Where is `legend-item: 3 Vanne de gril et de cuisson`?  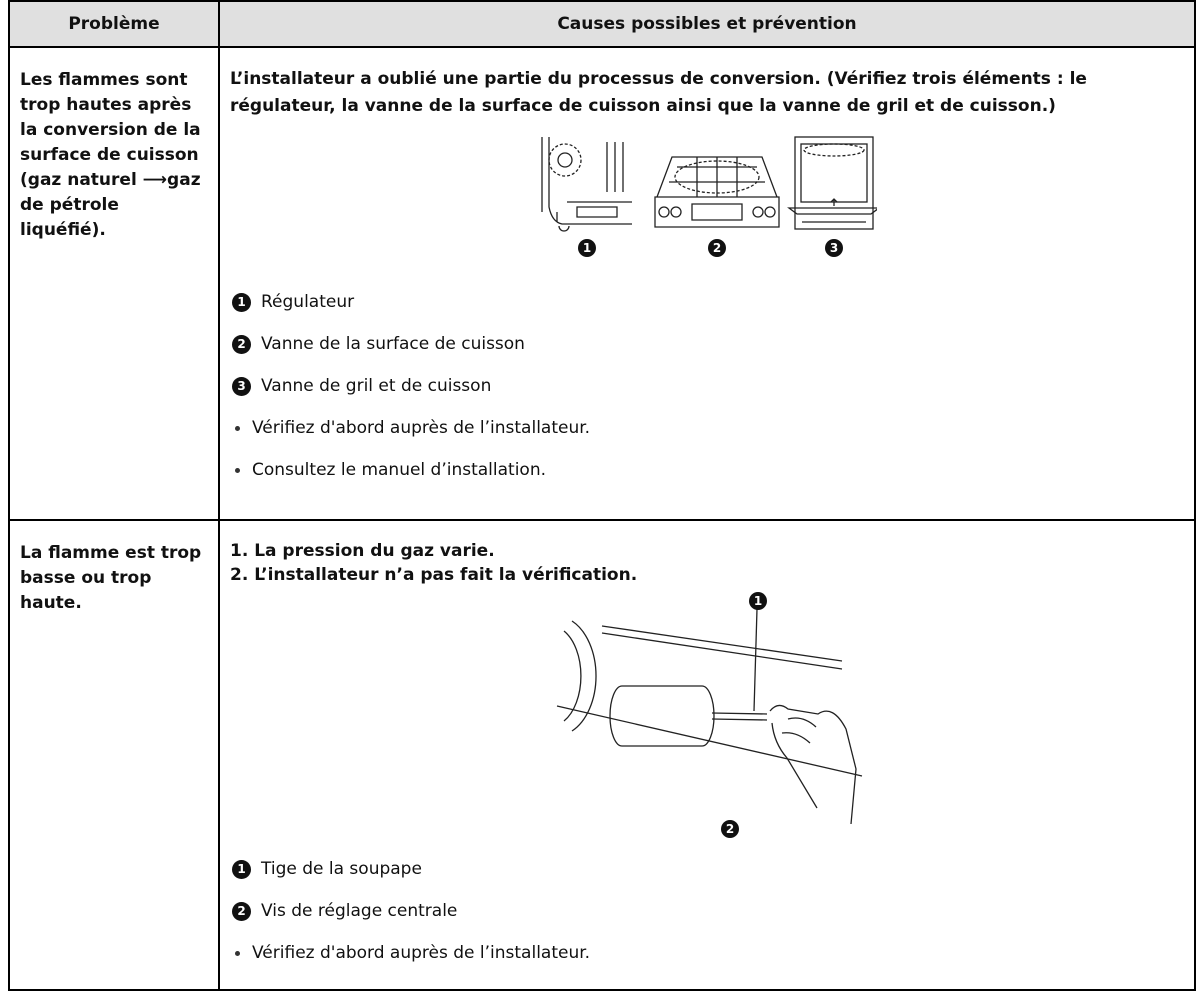 legend-item: 3 Vanne de gril et de cuisson is located at coordinates (707, 386).